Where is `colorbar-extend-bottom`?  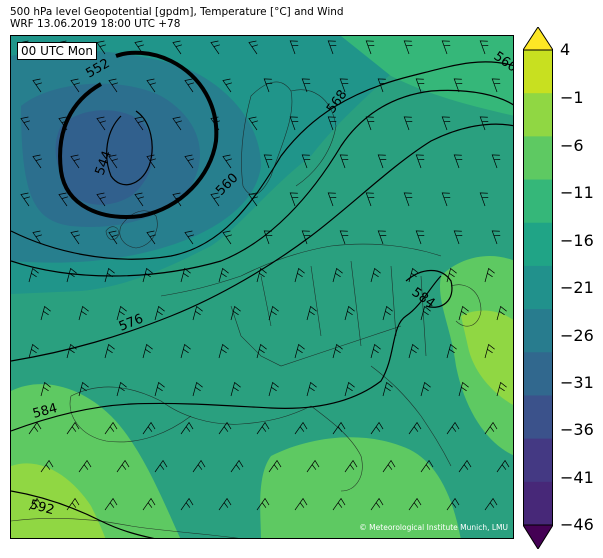 colorbar-extend-bottom is located at coordinates (538, 536).